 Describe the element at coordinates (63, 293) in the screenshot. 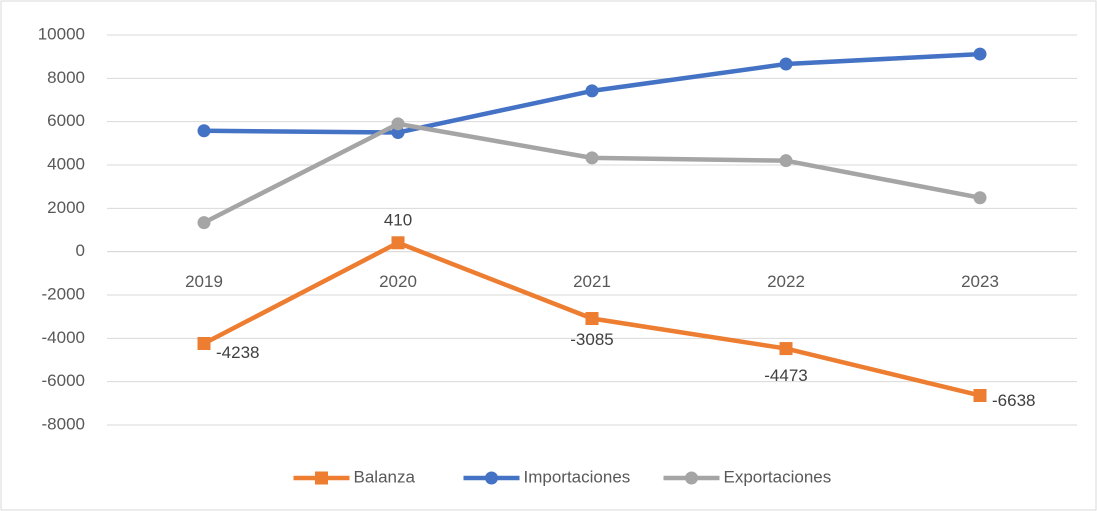

I see `y-tick-label: -2000` at that location.